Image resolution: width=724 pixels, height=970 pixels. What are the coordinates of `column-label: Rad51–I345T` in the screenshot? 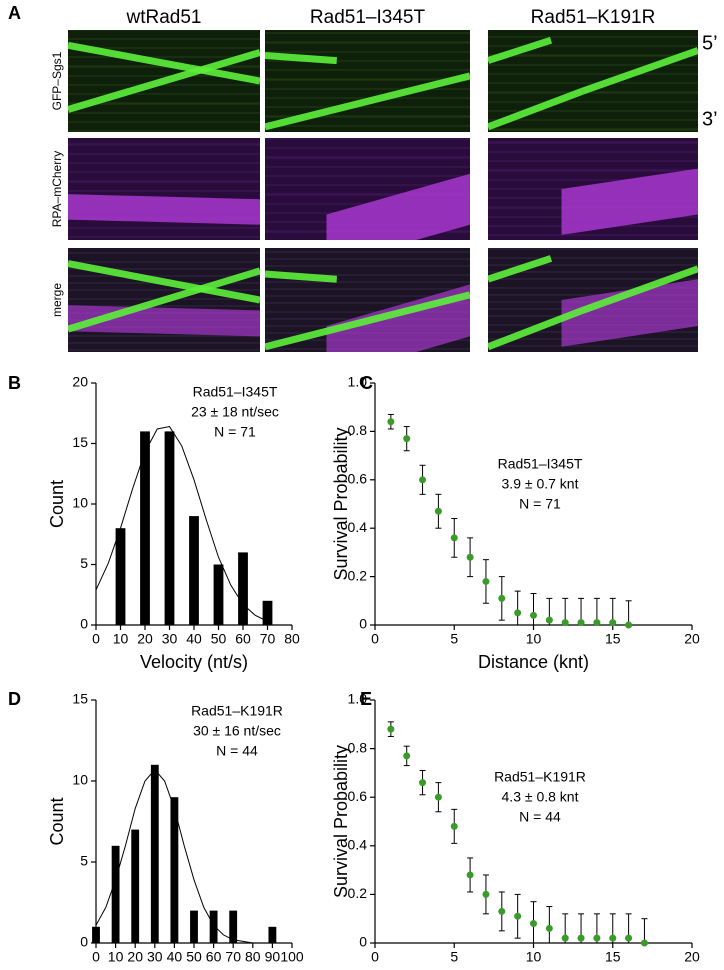 It's located at (368, 17).